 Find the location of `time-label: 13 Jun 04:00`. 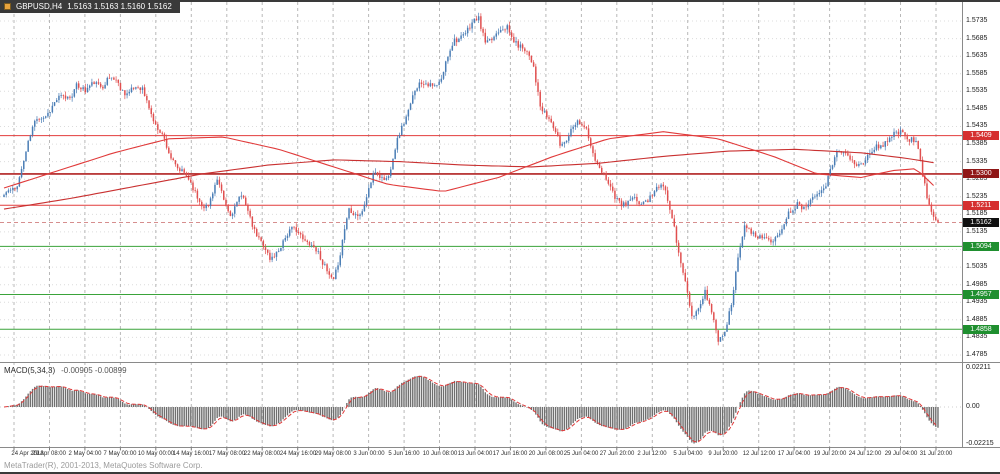

time-label: 13 Jun 04:00 is located at coordinates (475, 453).